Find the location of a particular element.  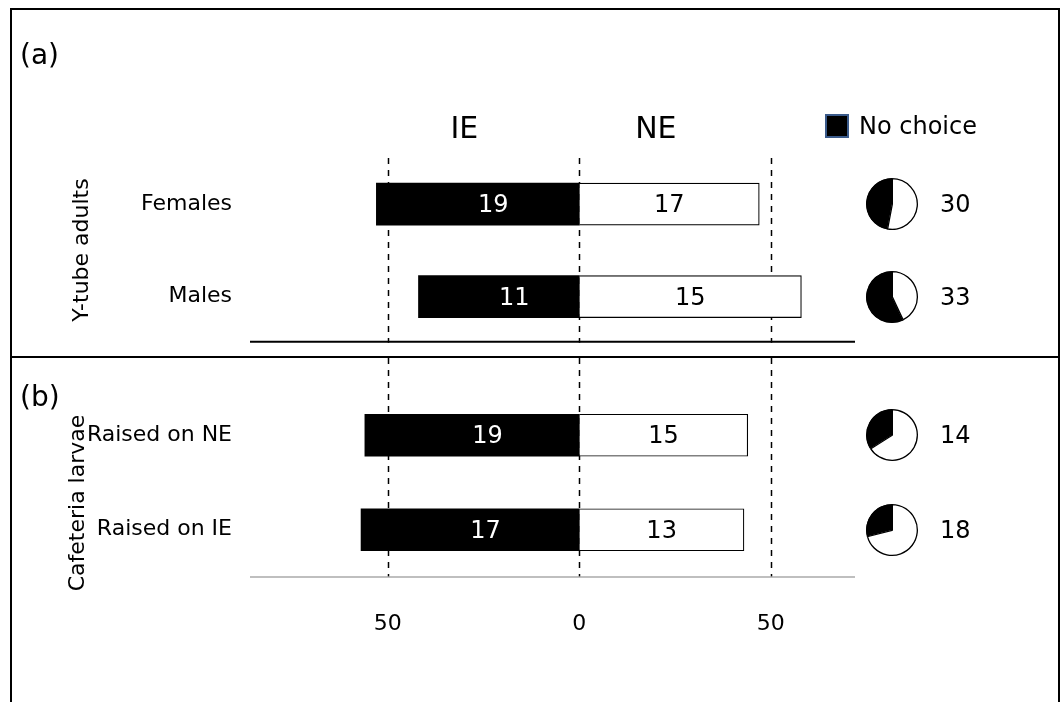

annotation: 11 is located at coordinates (514, 296).